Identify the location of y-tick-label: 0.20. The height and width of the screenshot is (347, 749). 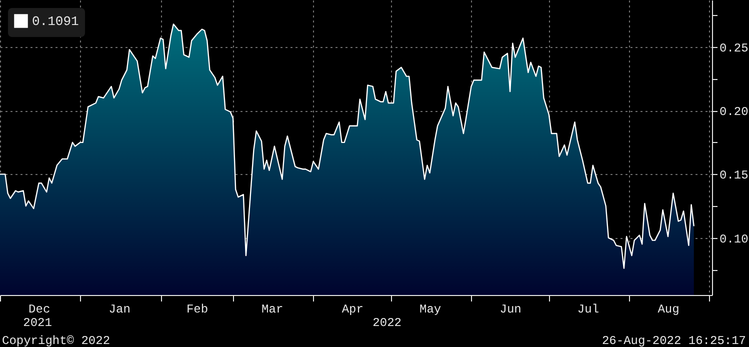
(734, 112).